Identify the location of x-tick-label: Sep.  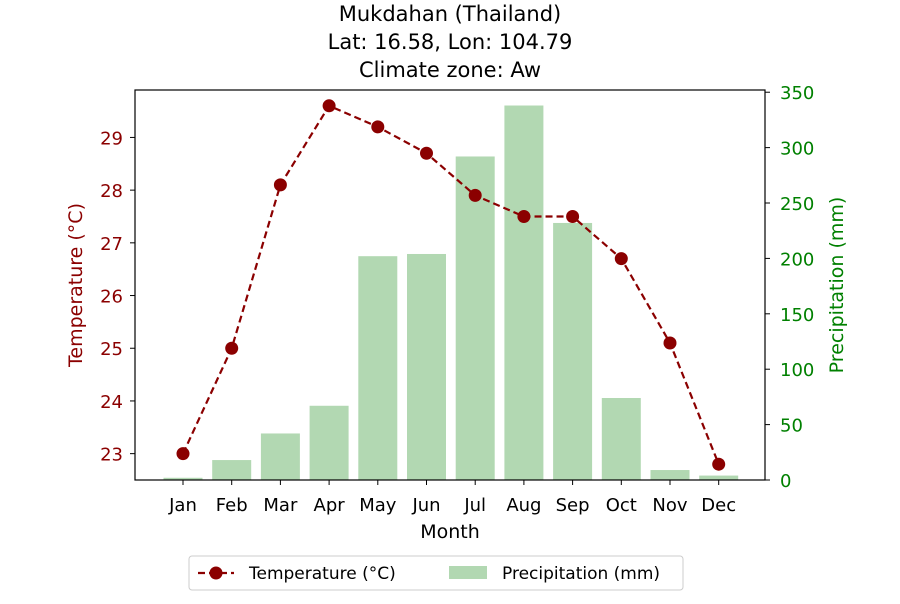
(573, 505).